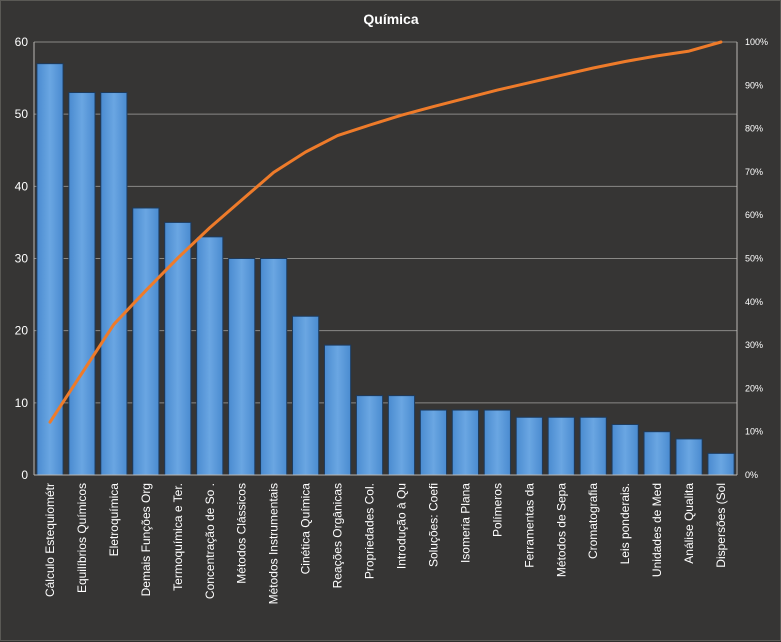 The height and width of the screenshot is (642, 781). Describe the element at coordinates (50, 540) in the screenshot. I see `category-label: Cálculo Estequiométr` at that location.